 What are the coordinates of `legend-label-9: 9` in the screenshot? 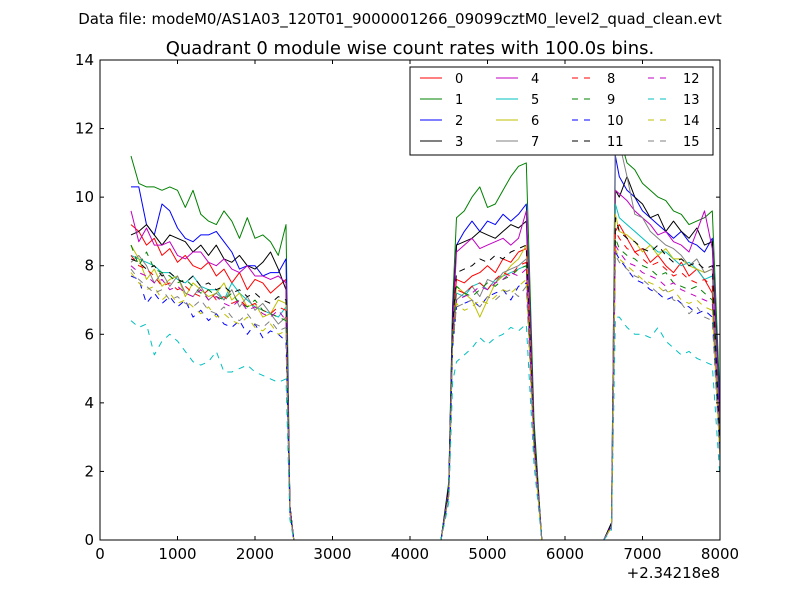 It's located at (611, 100).